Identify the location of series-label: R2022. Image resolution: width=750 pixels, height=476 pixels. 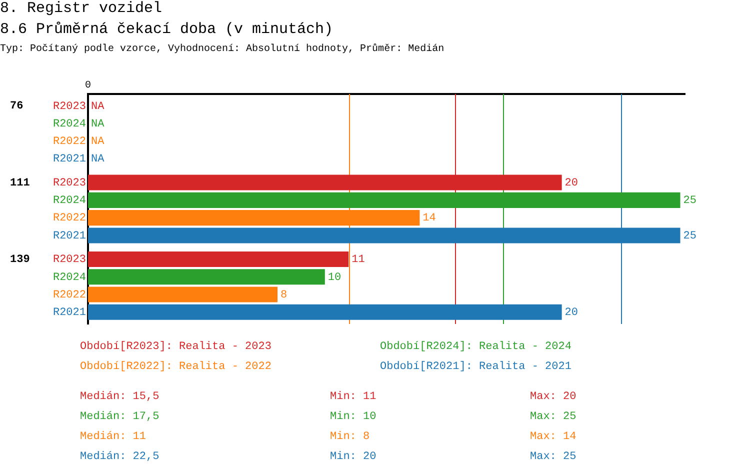
(69, 218).